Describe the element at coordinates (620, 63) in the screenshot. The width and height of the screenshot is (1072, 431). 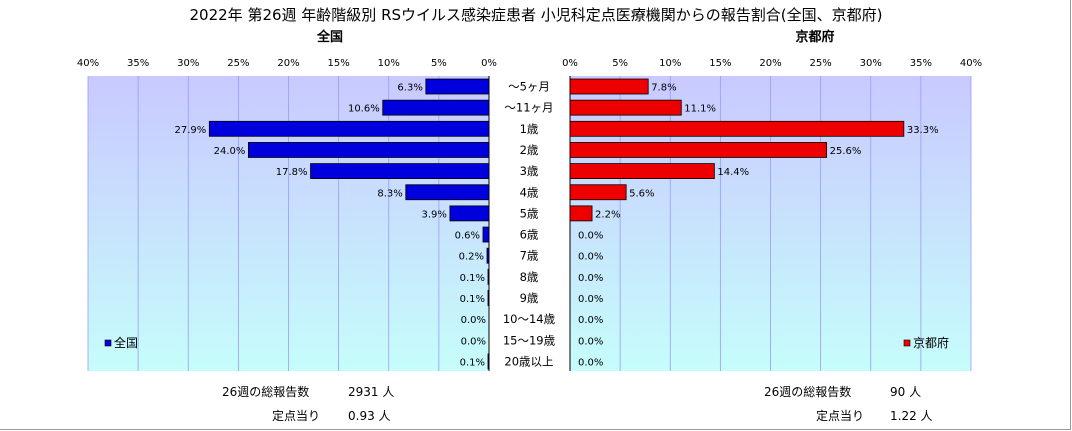
I see `right-tick-label: 5%` at that location.